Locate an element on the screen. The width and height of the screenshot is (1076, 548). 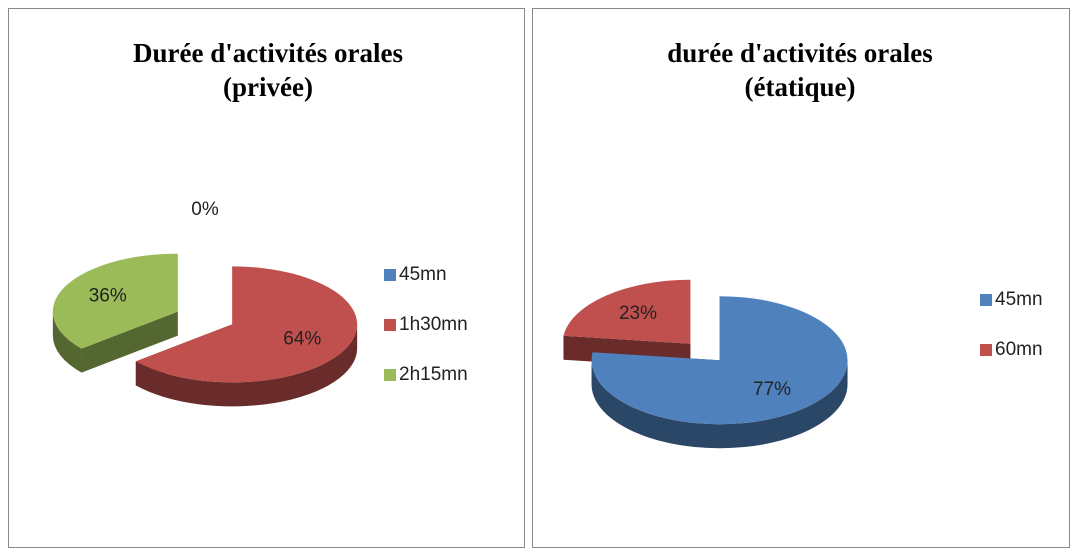
legend-label: 1h30mn is located at coordinates (433, 324).